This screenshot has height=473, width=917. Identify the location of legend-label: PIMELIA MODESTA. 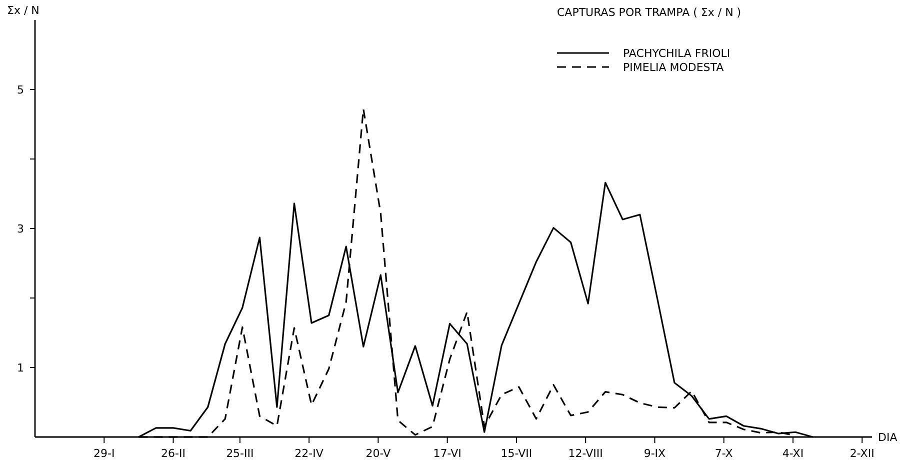
(673, 67).